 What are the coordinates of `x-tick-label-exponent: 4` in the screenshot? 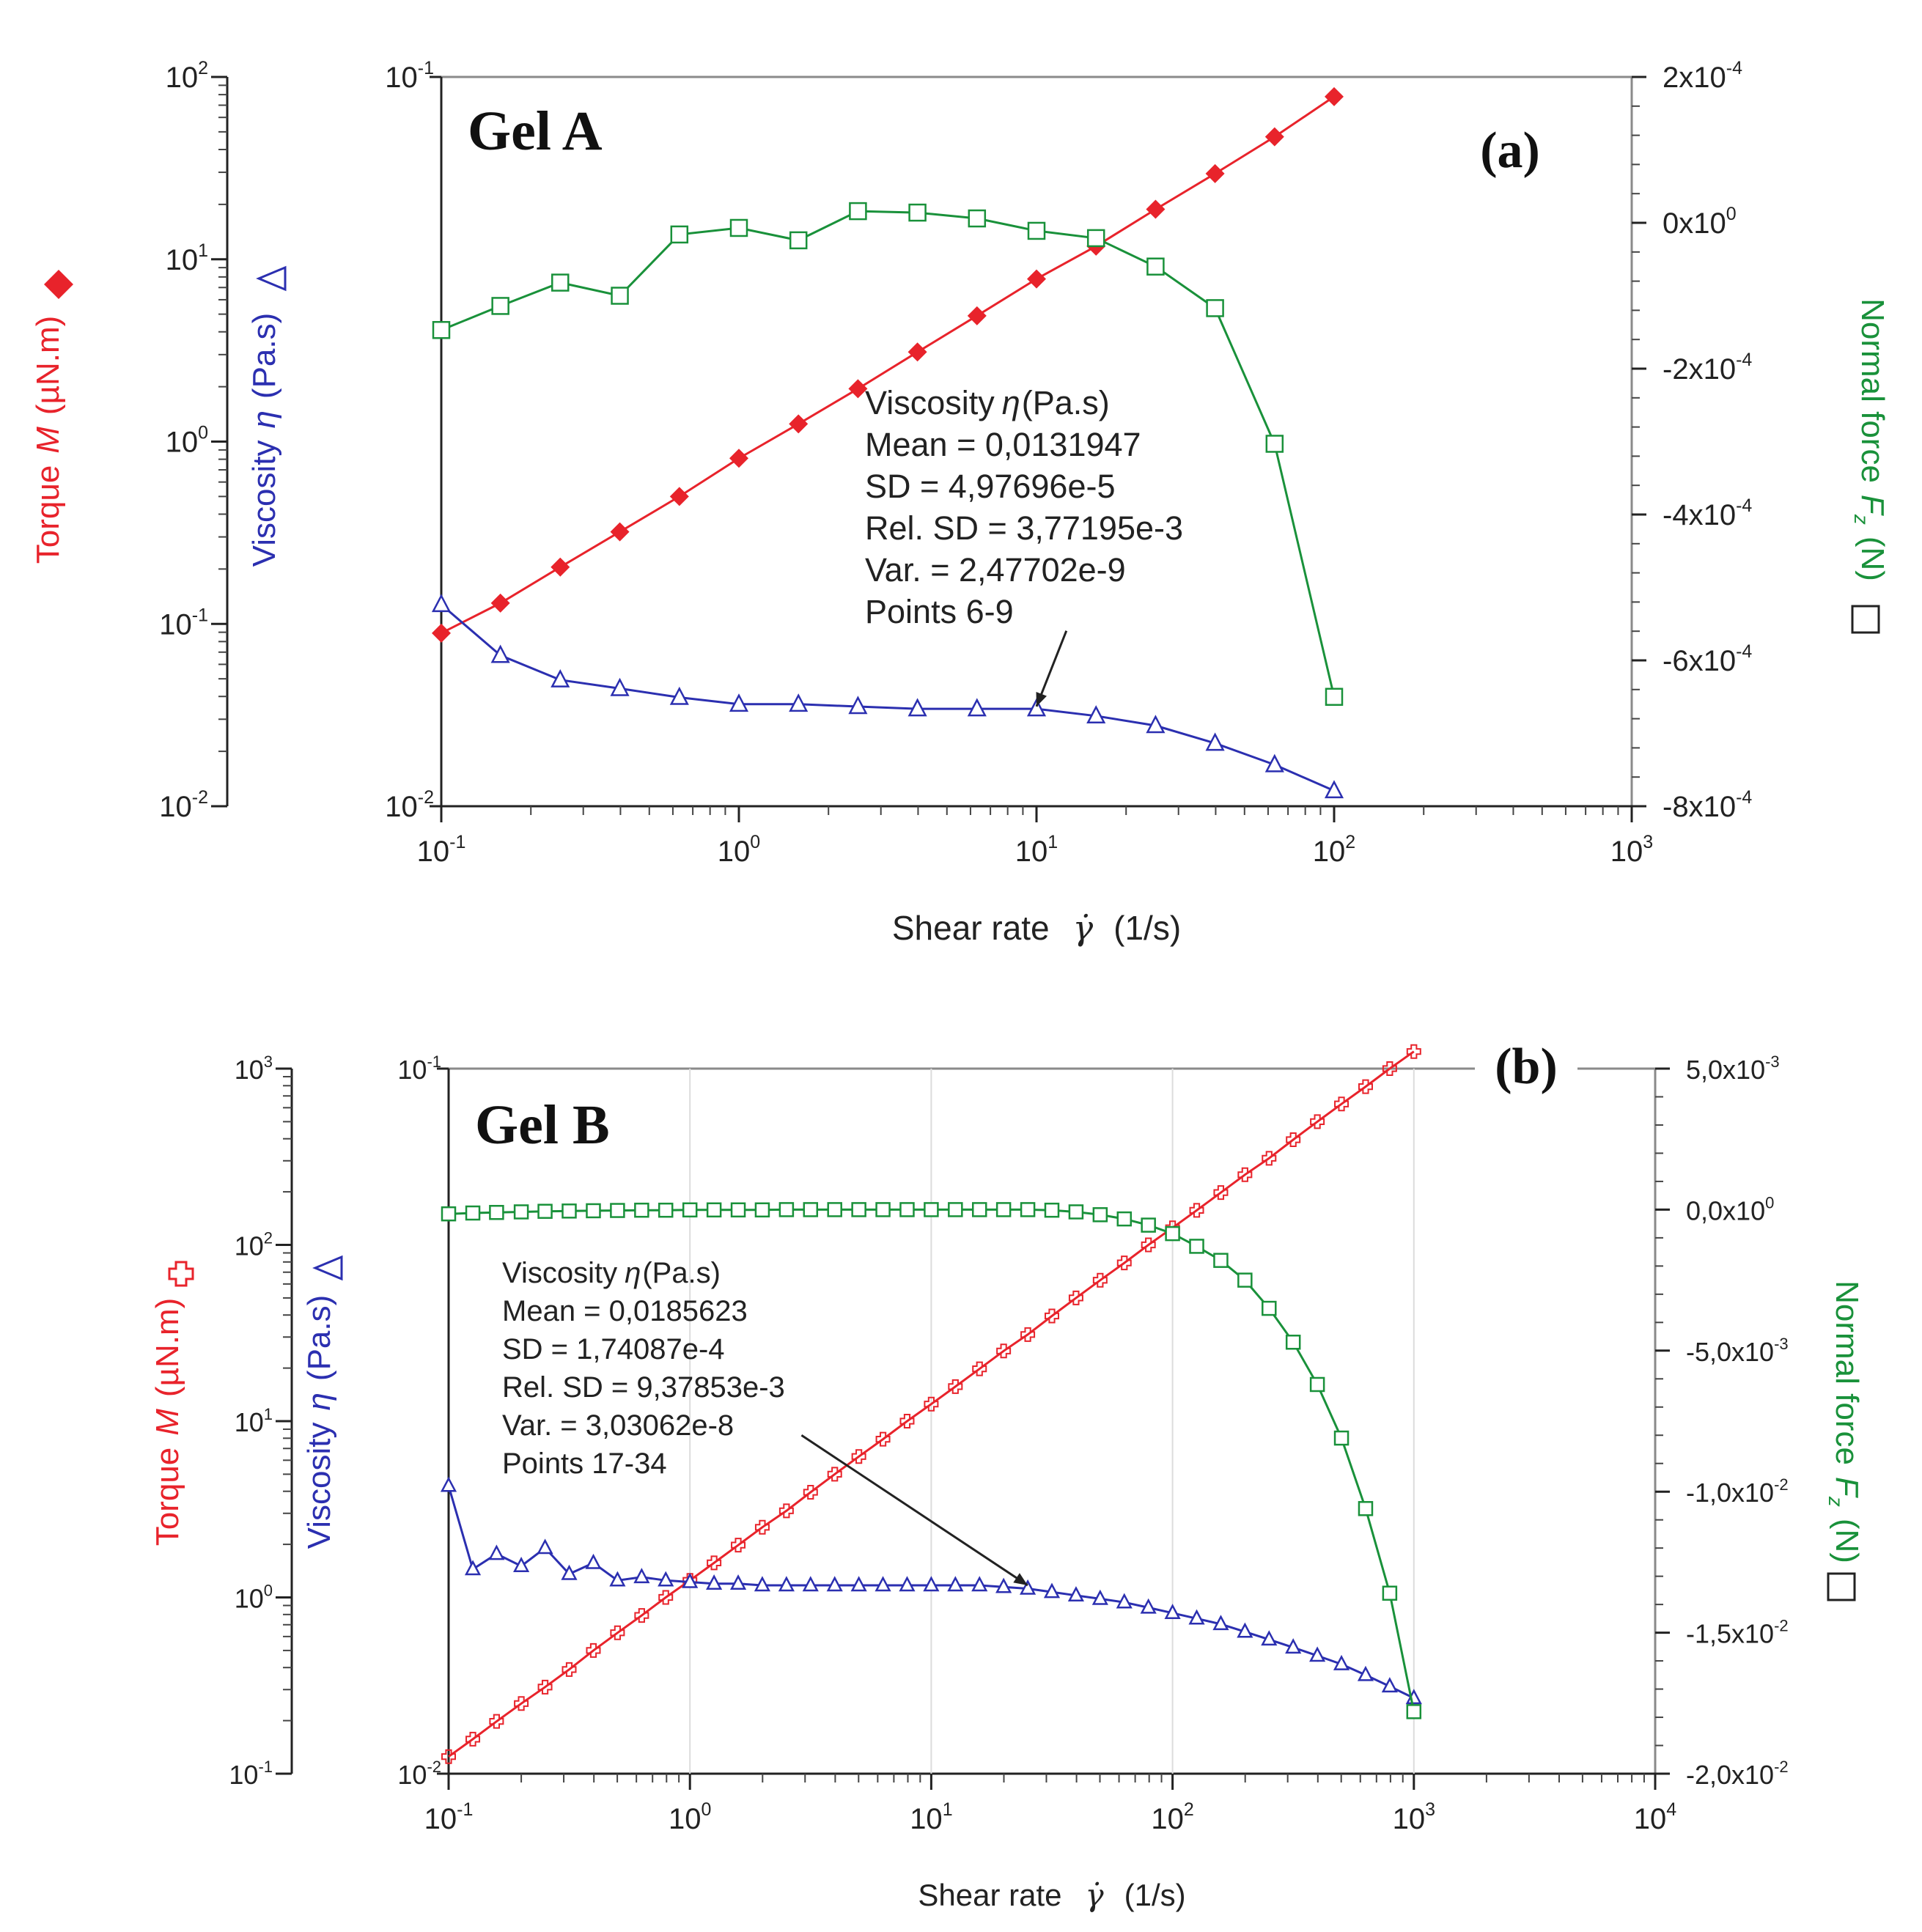 It's located at (1671, 1809).